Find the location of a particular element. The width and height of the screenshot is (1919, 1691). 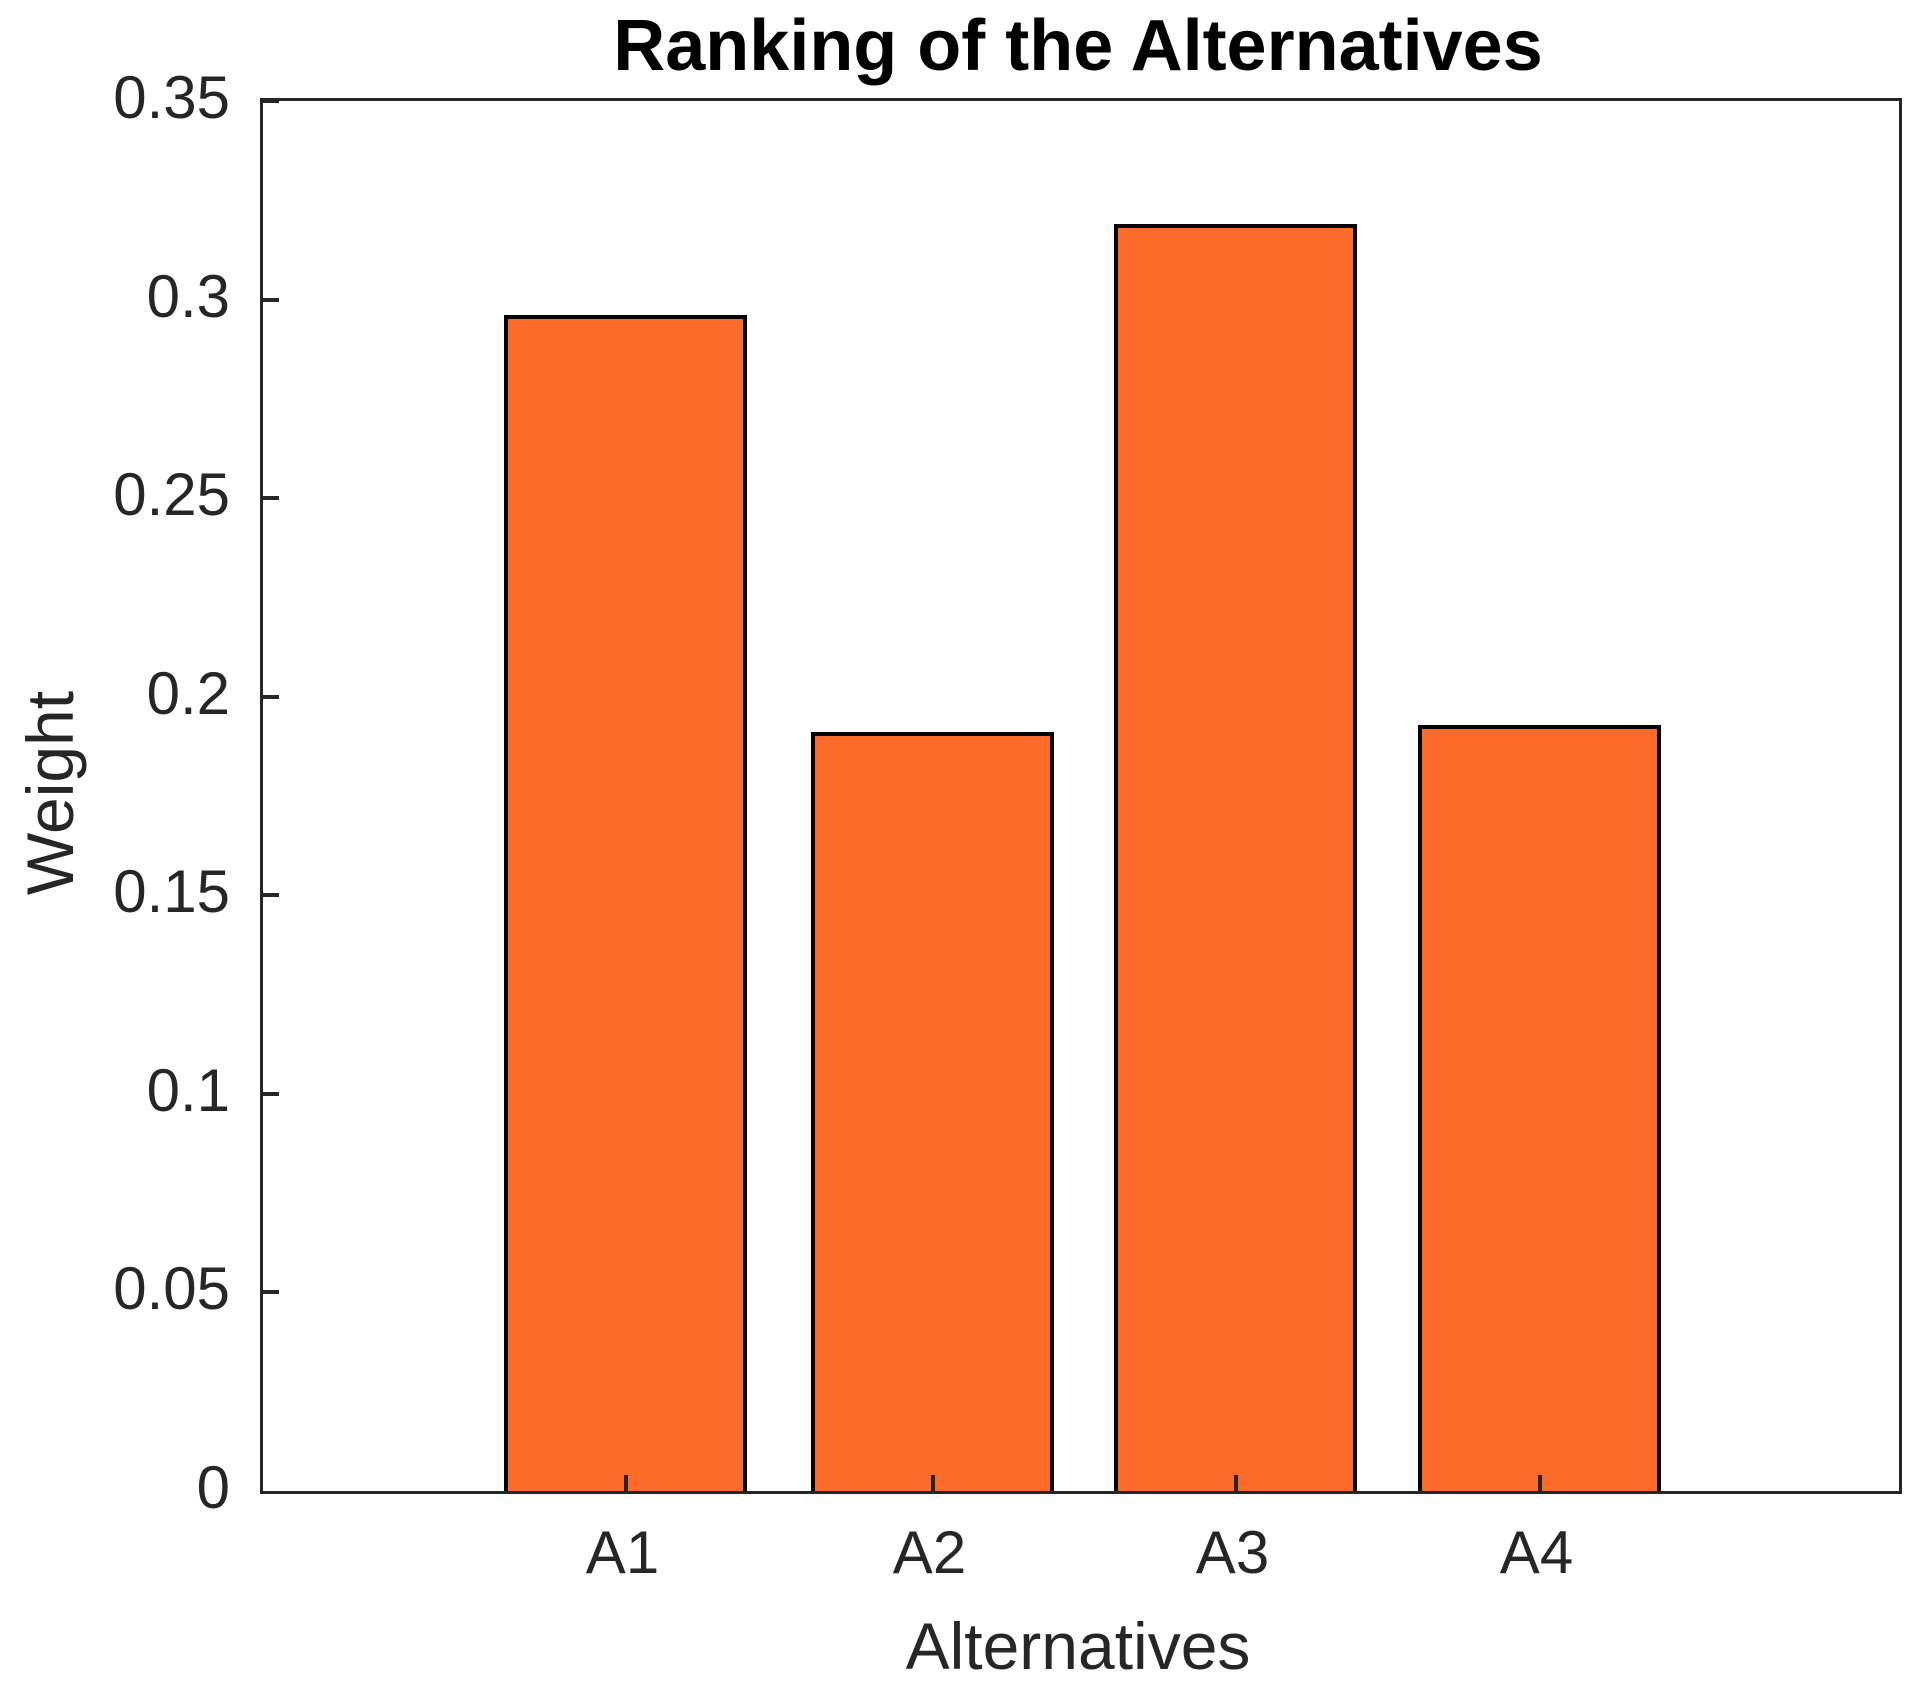

bar-a3 is located at coordinates (1235, 857).